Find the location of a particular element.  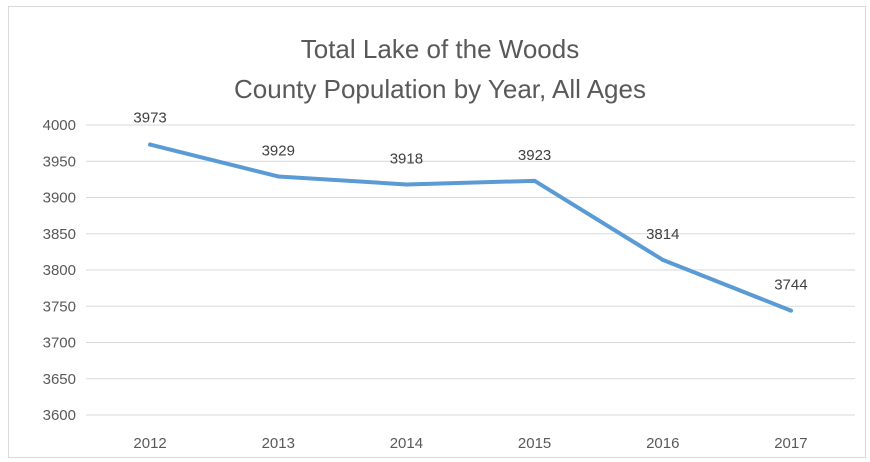

x-tick-label: 2017 is located at coordinates (790, 443).